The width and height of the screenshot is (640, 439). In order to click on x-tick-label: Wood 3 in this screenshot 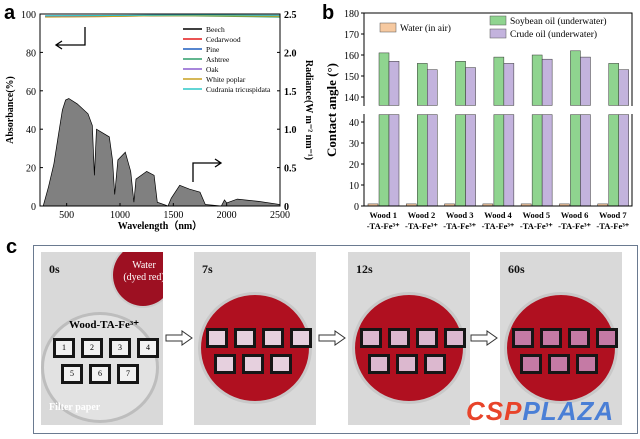, I will do `click(460, 215)`.